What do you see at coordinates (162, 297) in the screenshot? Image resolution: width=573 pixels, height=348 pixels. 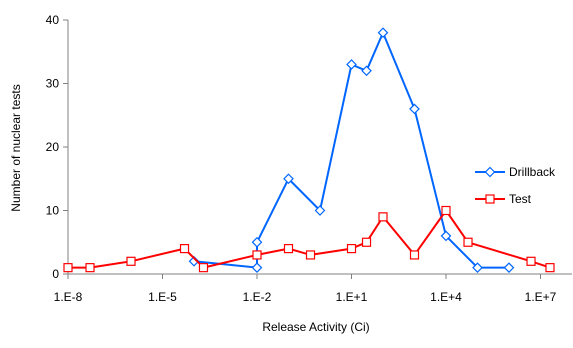 I see `x-tick-label: 1.E-5` at bounding box center [162, 297].